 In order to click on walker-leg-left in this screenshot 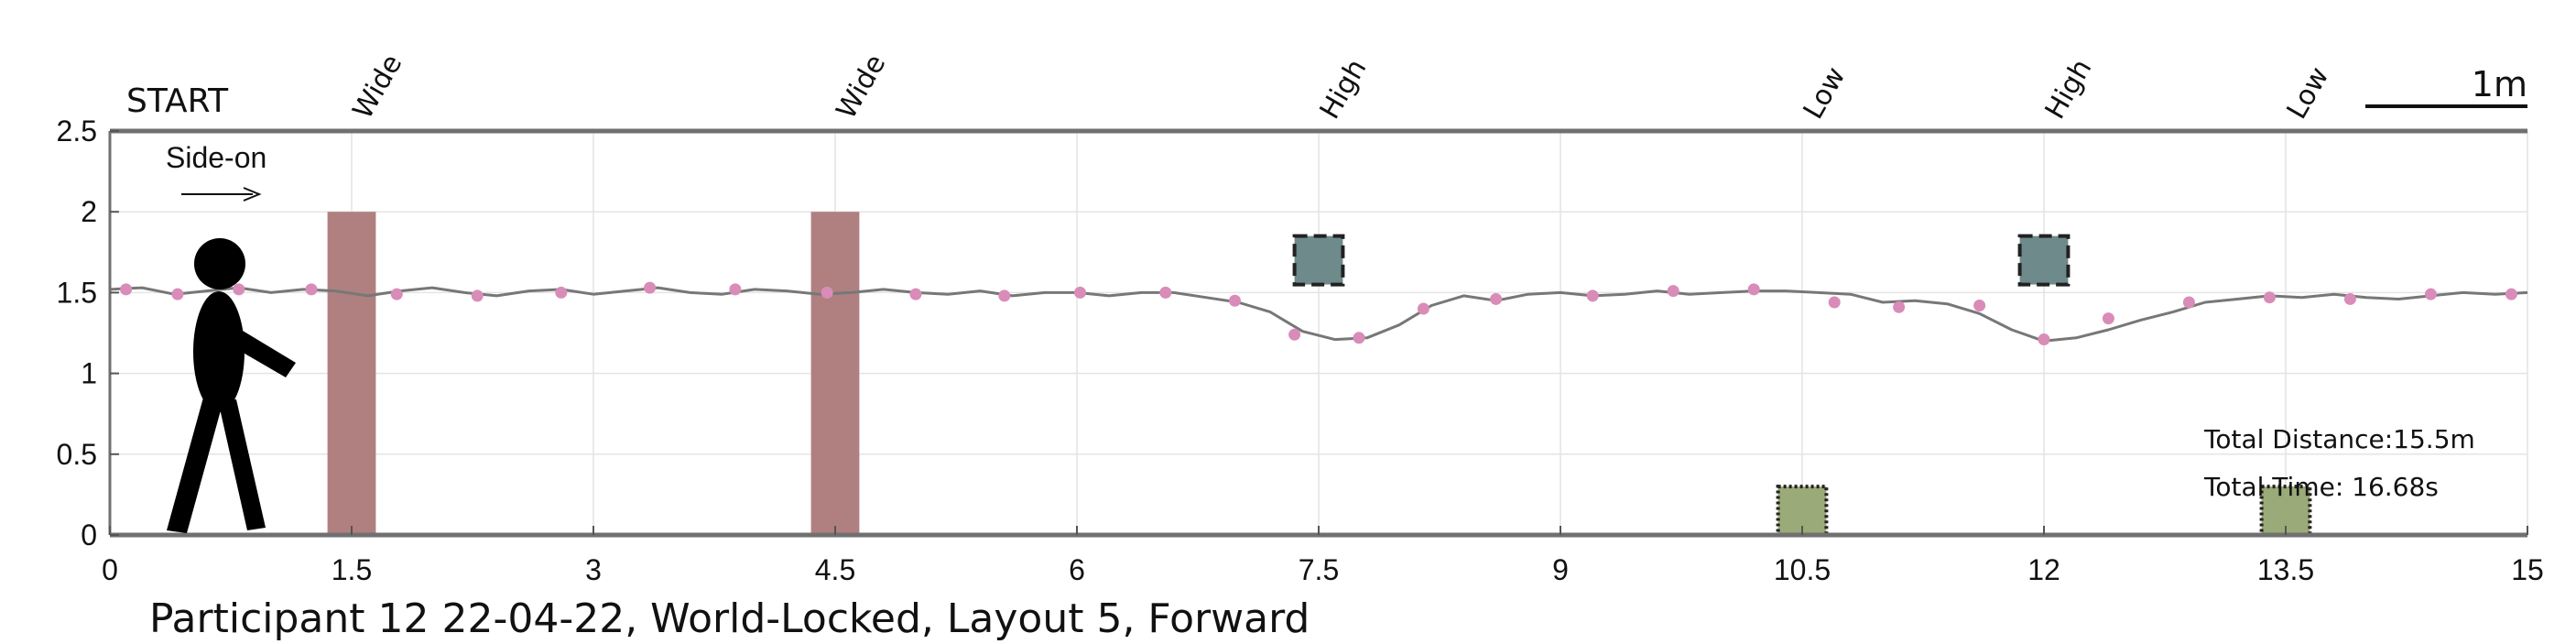, I will do `click(195, 466)`.